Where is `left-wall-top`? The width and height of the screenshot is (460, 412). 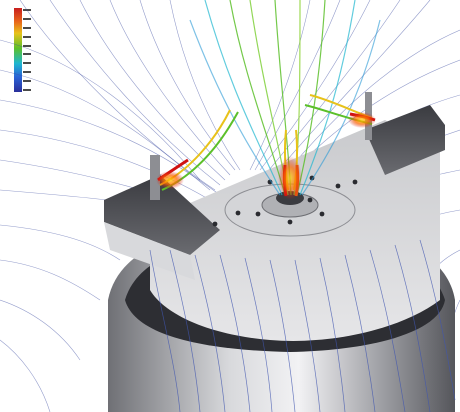 left-wall-top is located at coordinates (149, 251).